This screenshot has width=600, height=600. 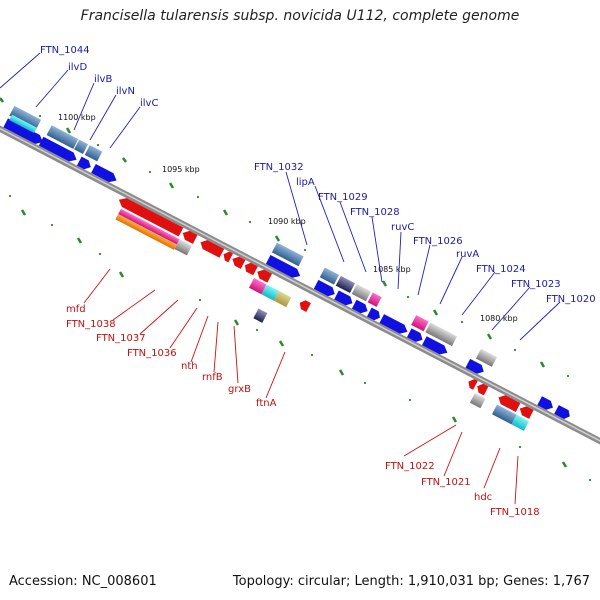 I want to click on gene-label-ftn-1029: FTN_1029, so click(x=343, y=197).